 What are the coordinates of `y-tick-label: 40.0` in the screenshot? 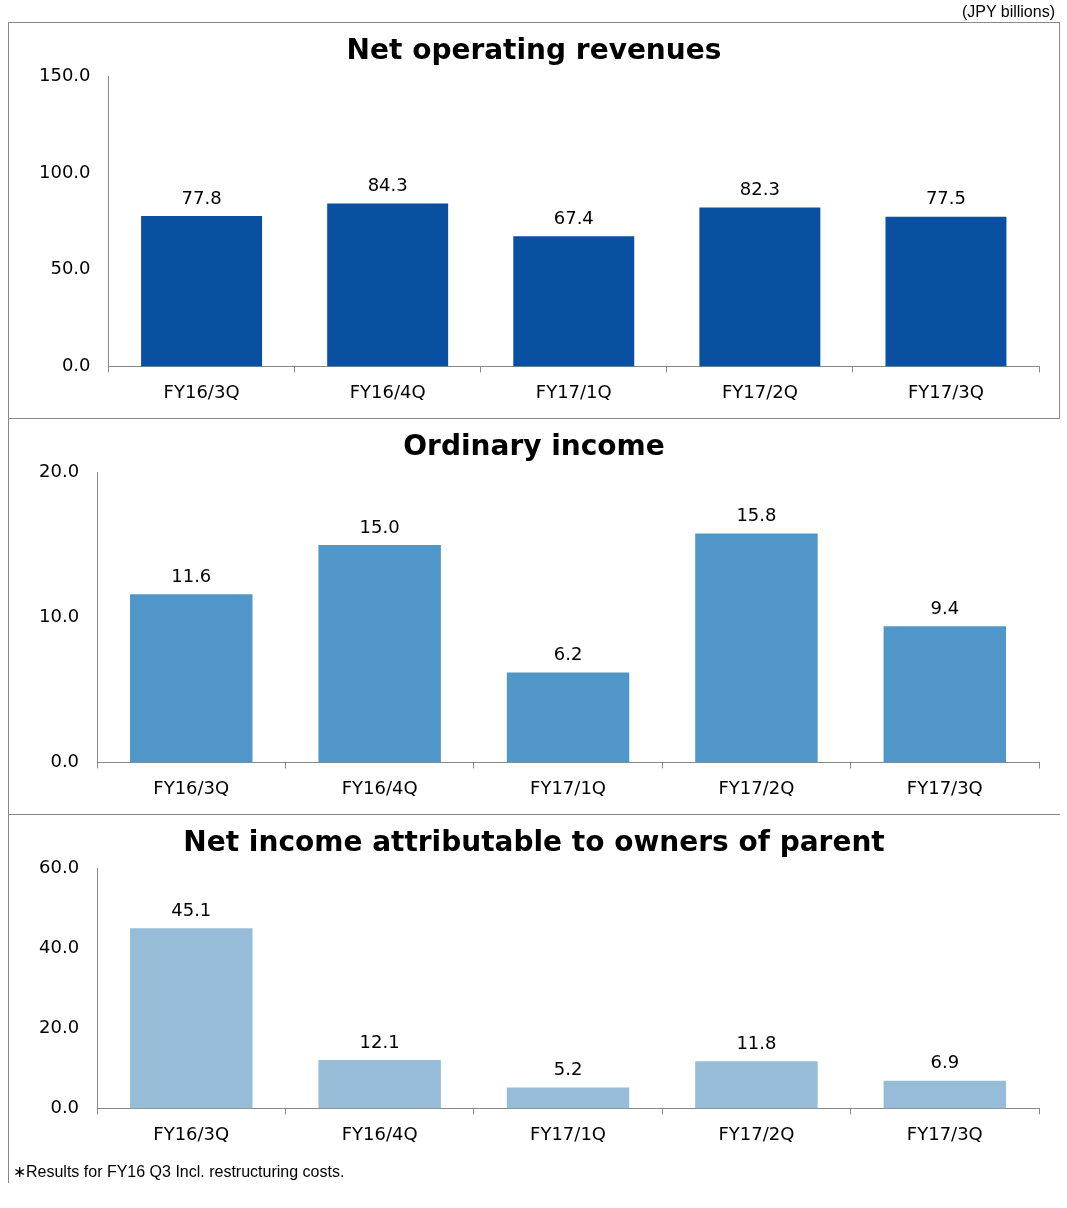 It's located at (59, 947).